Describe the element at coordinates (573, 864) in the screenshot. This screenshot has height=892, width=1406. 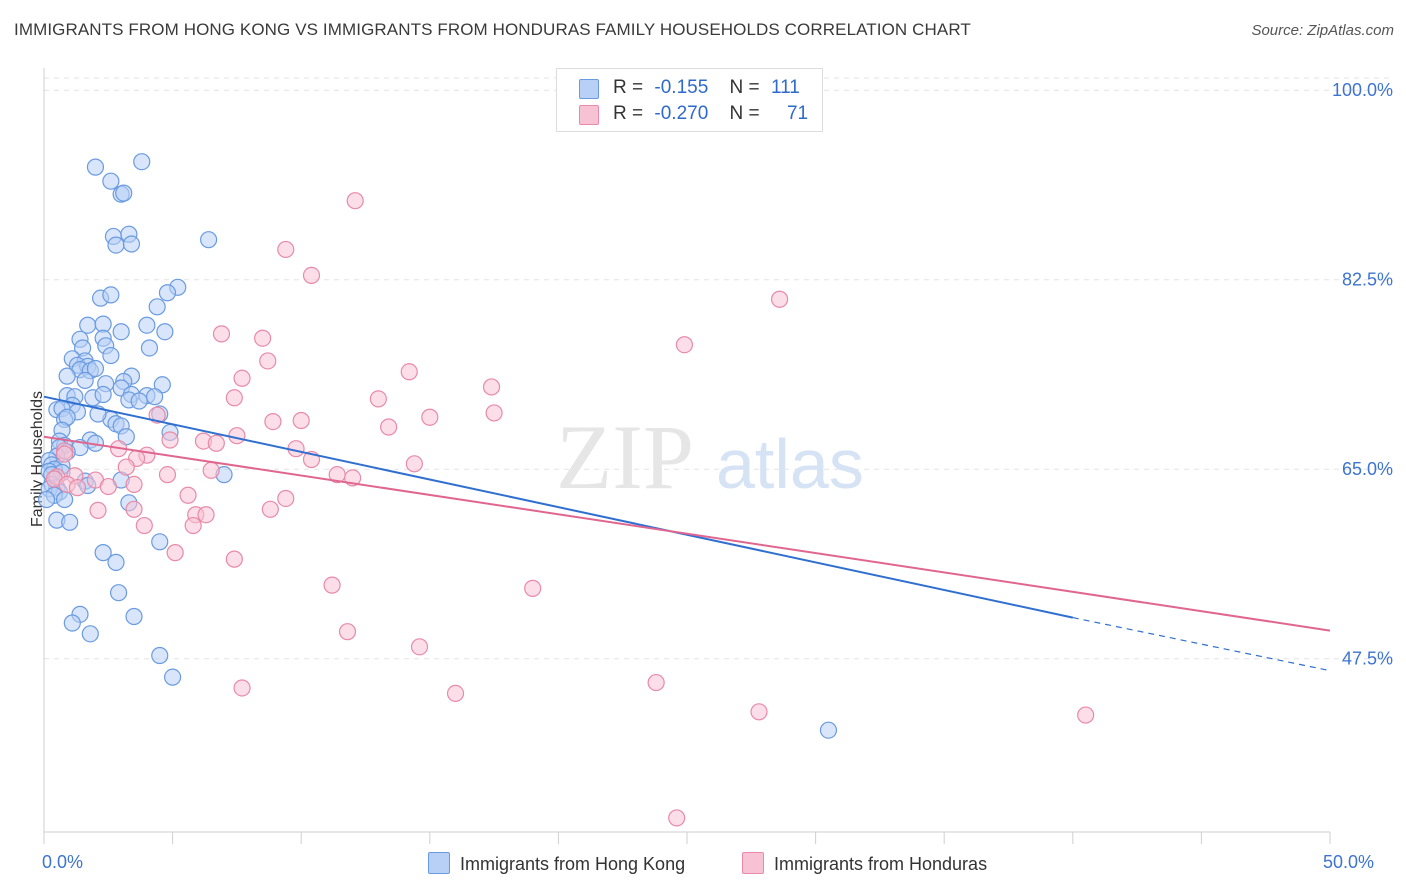
I see `series-label: Immigrants from Hong Kong` at that location.